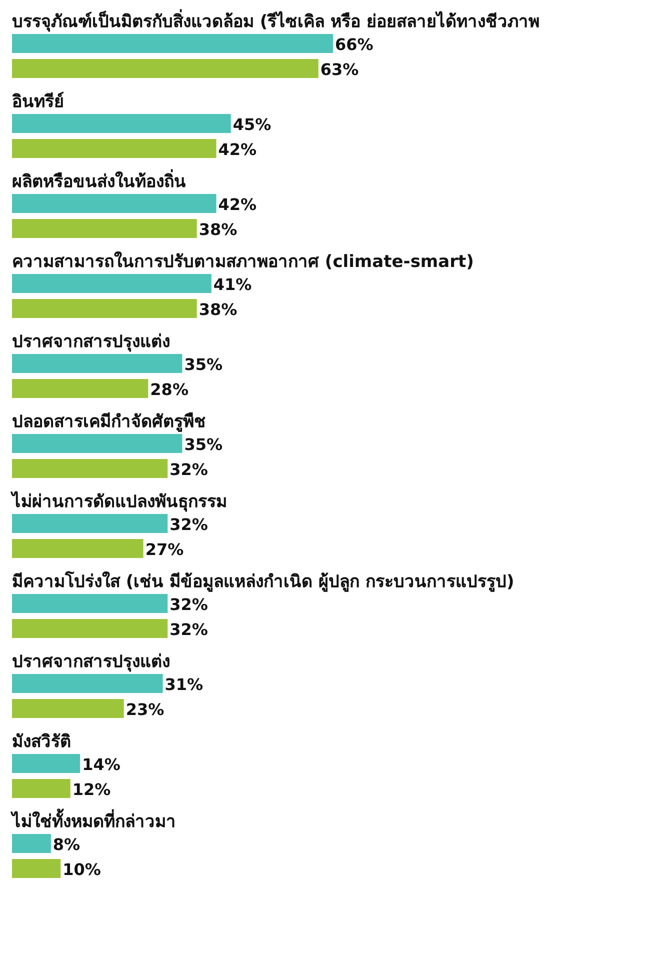 This screenshot has height=973, width=647. What do you see at coordinates (91, 789) in the screenshot?
I see `data-label: 12%` at bounding box center [91, 789].